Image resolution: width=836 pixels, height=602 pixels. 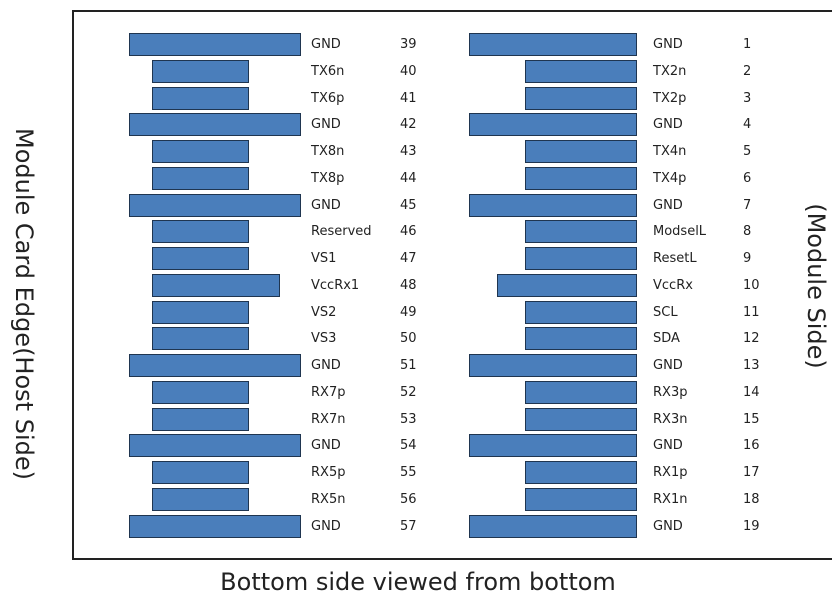 What do you see at coordinates (747, 258) in the screenshot?
I see `right-pin-number-9: 9` at bounding box center [747, 258].